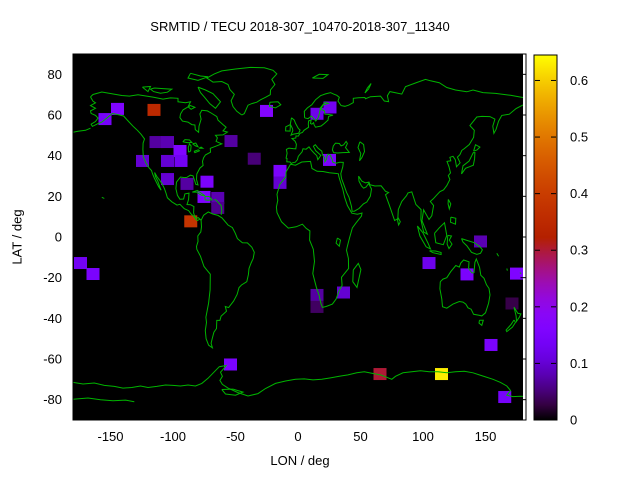 This screenshot has height=480, width=640. I want to click on x-tick-label: 100, so click(423, 436).